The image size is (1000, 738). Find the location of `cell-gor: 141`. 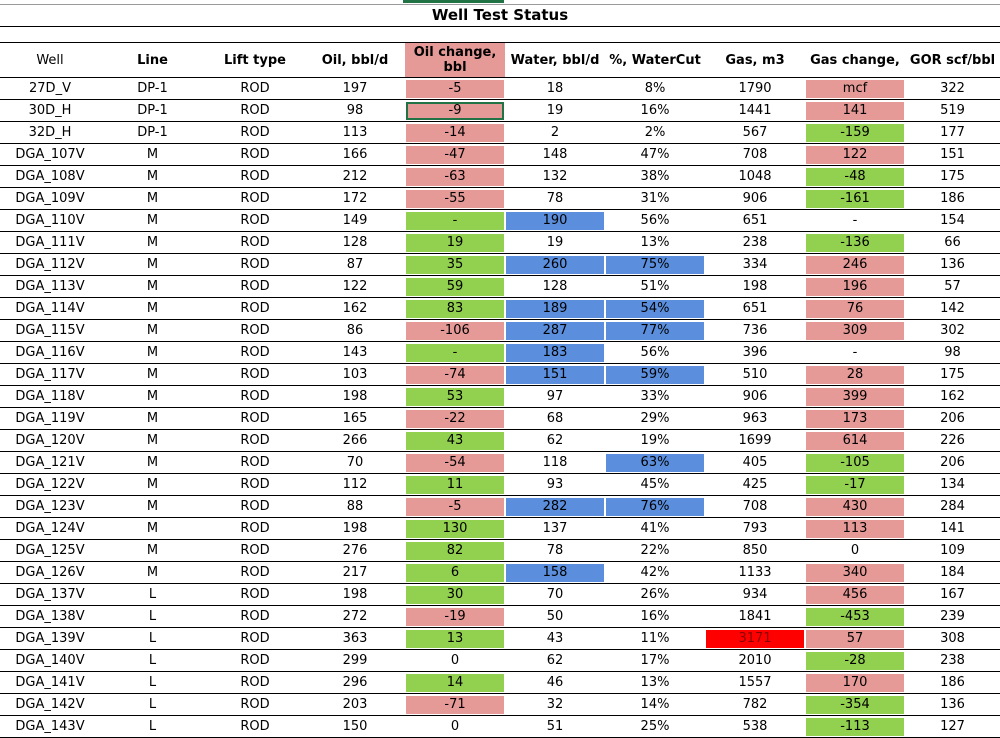

cell-gor: 141 is located at coordinates (952, 528).